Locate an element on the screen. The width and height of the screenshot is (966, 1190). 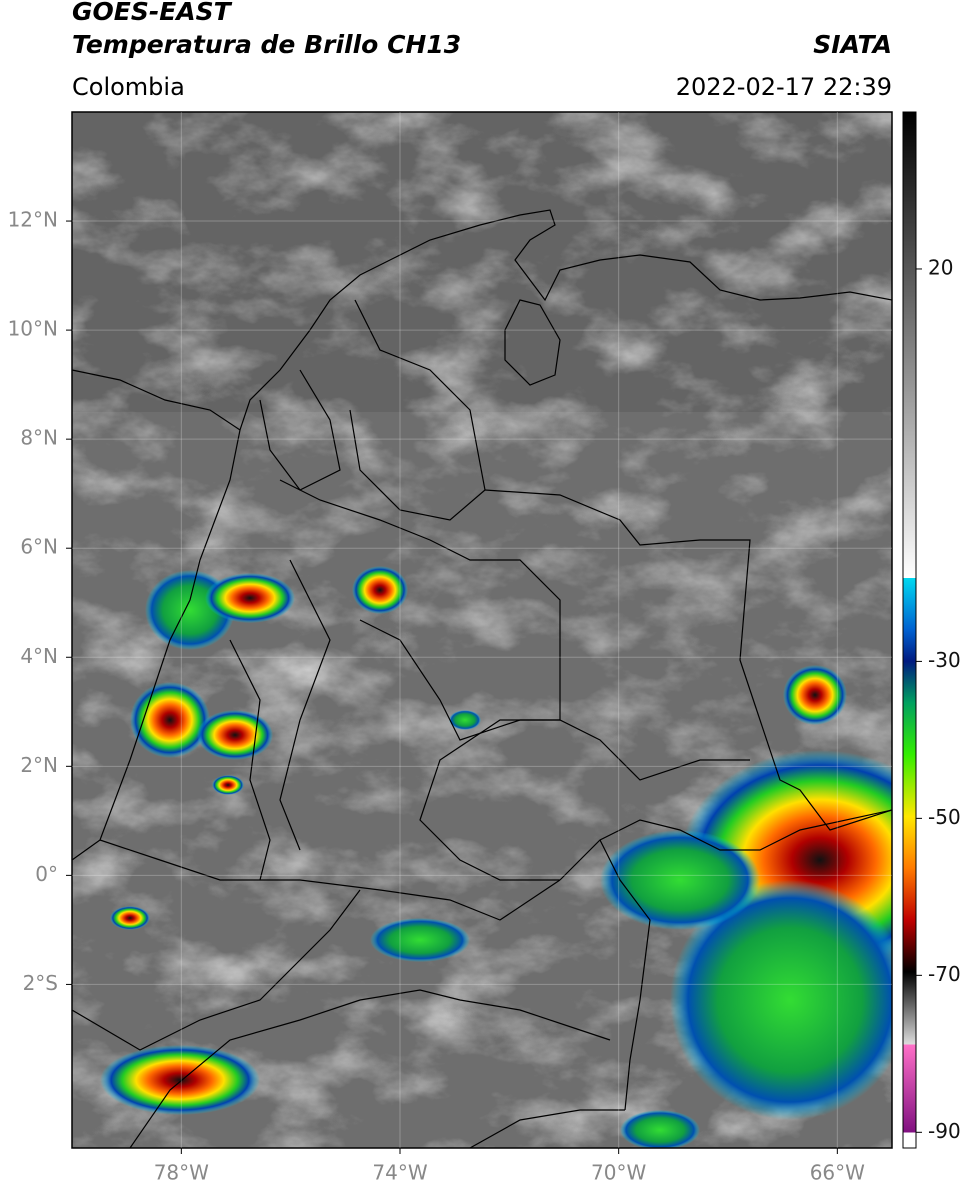
colorbar-tick-label: 20 is located at coordinates (940, 267).